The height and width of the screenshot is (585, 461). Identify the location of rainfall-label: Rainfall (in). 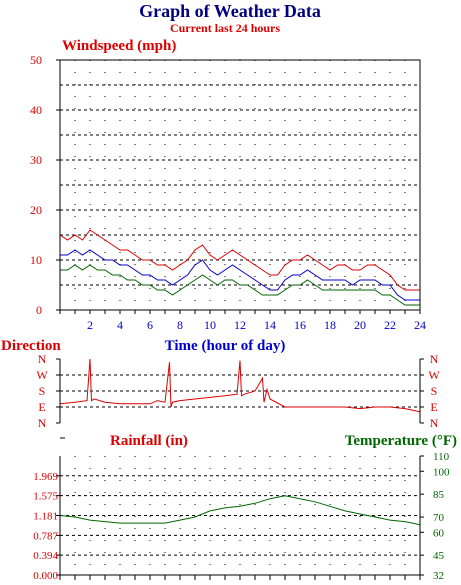
(149, 441).